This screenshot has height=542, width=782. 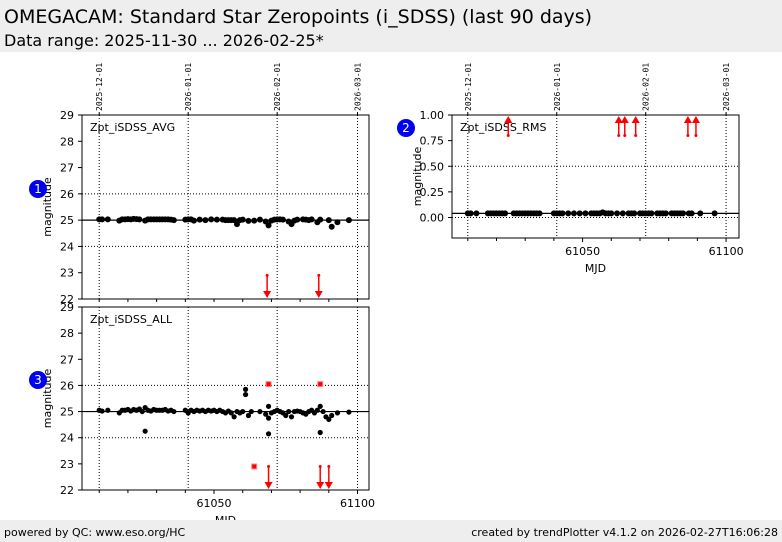 I want to click on y-tick-label: 0.75, so click(x=432, y=141).